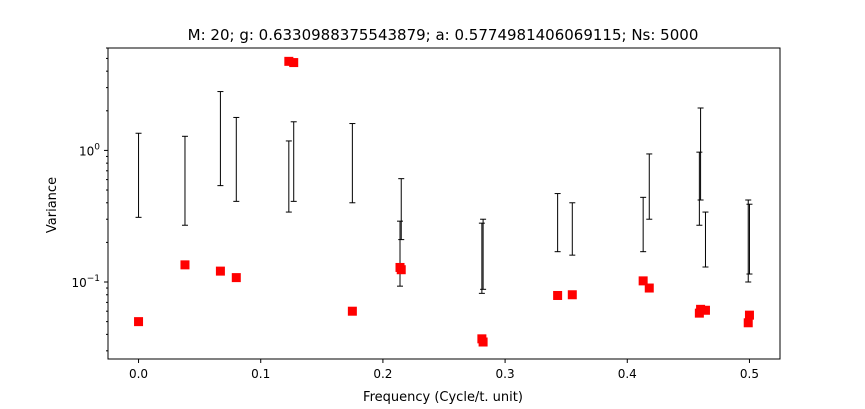 The height and width of the screenshot is (409, 865). I want to click on x-tick-label: 0.1, so click(260, 374).